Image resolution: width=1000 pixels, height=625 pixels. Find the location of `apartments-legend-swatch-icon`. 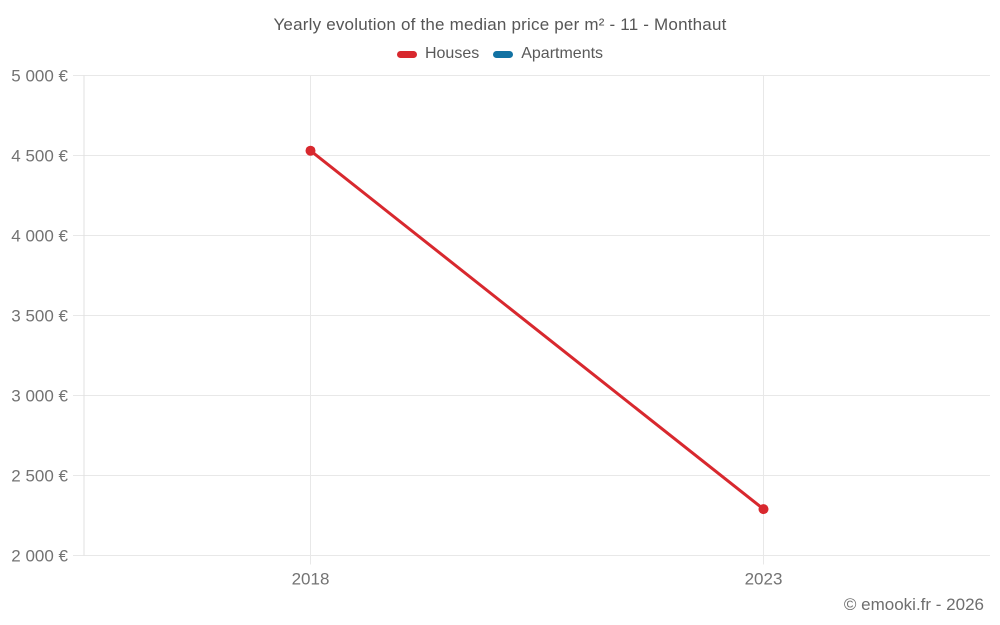

apartments-legend-swatch-icon is located at coordinates (503, 54).